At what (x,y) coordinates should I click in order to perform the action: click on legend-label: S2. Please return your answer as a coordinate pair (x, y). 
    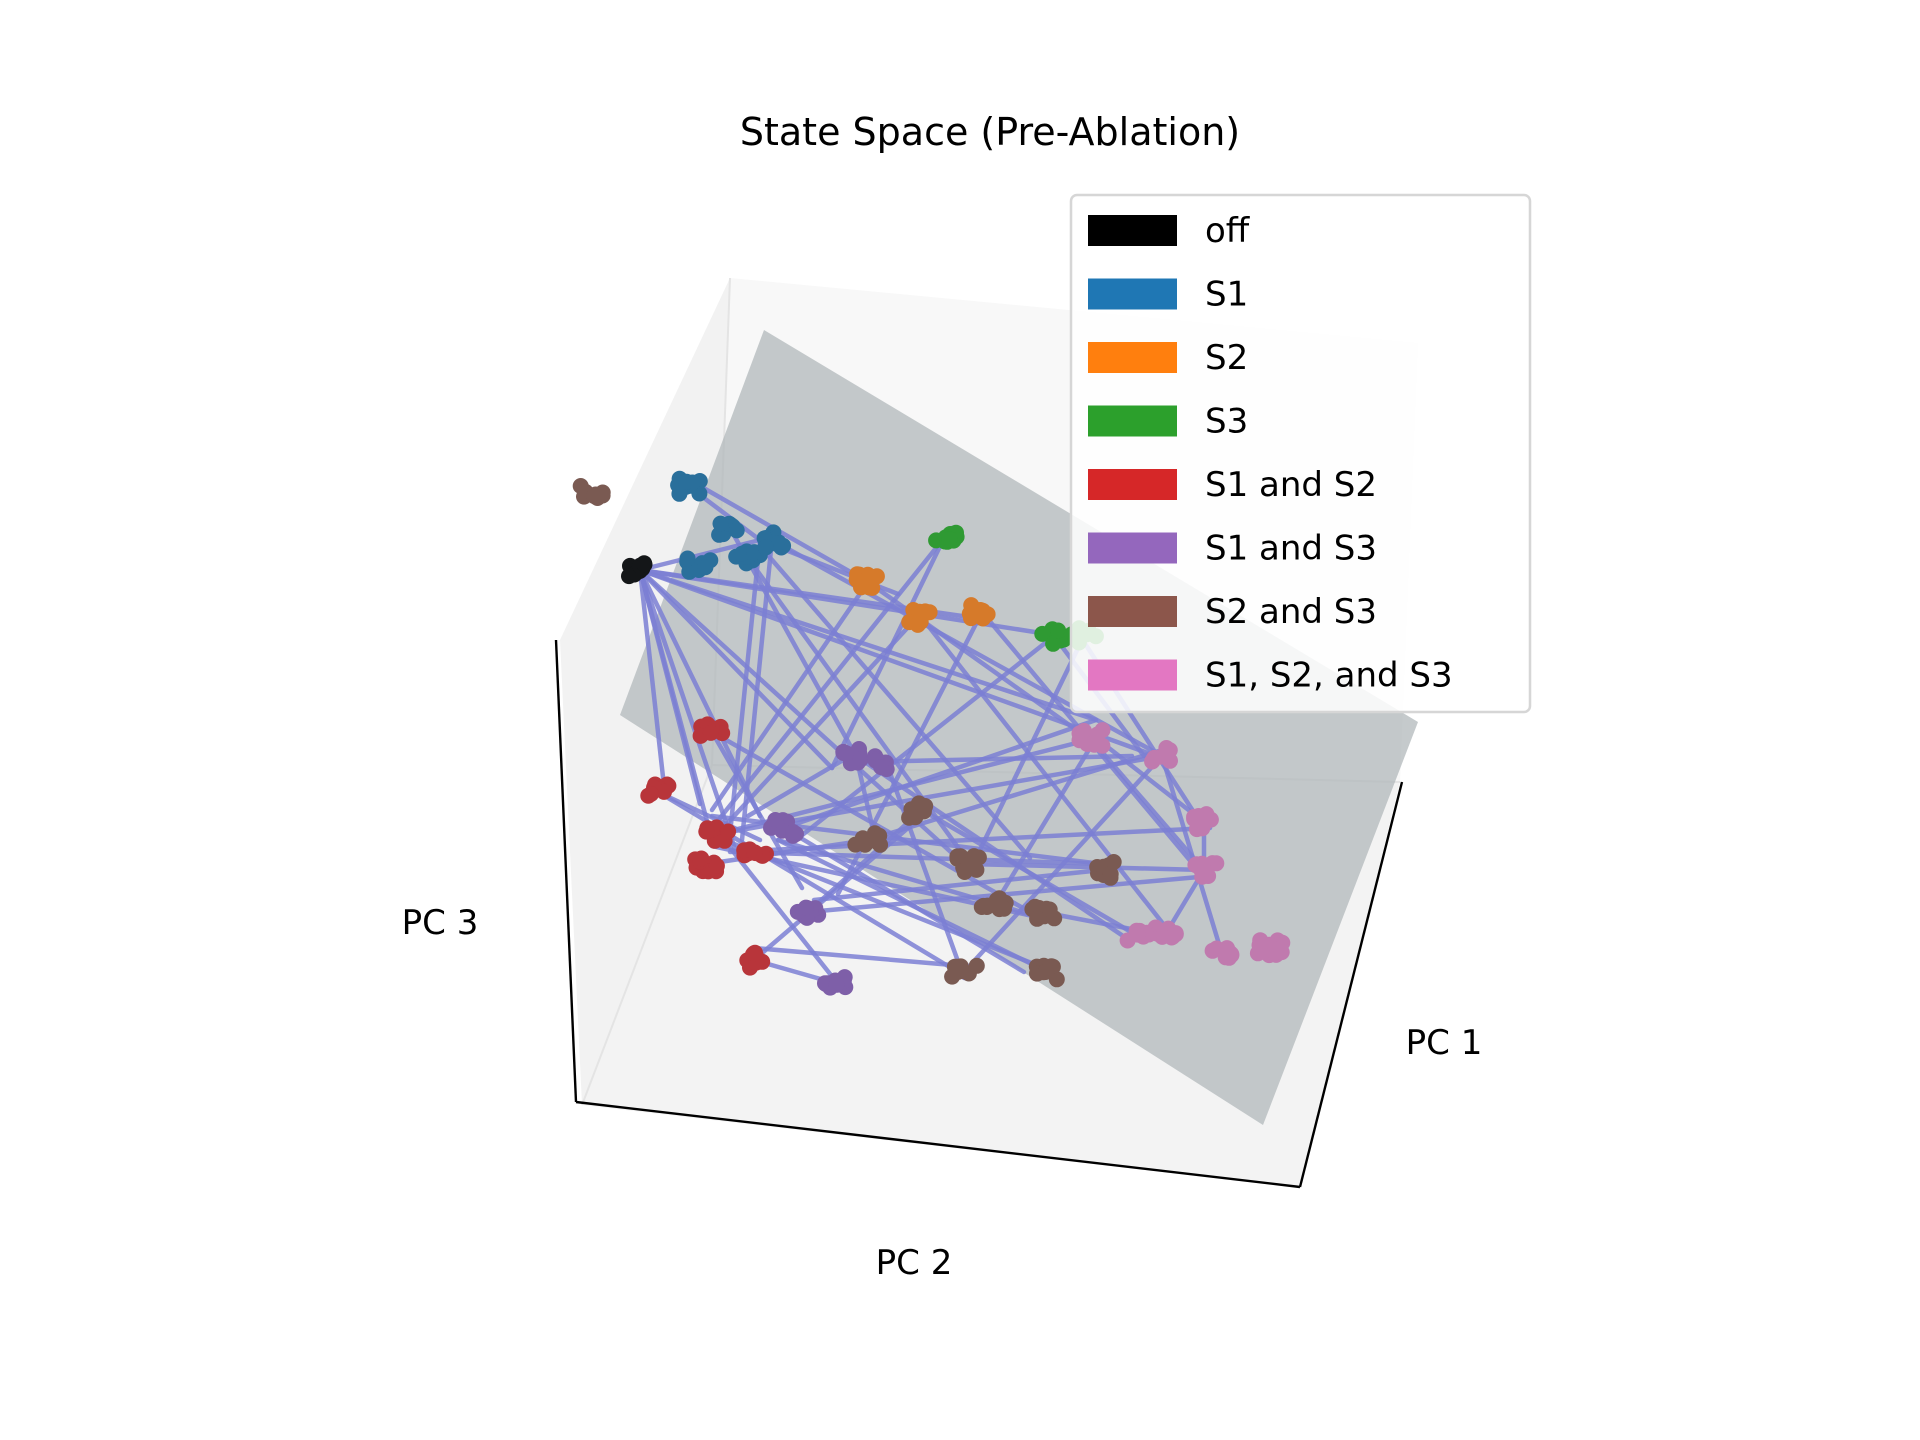
    Looking at the image, I should click on (1226, 358).